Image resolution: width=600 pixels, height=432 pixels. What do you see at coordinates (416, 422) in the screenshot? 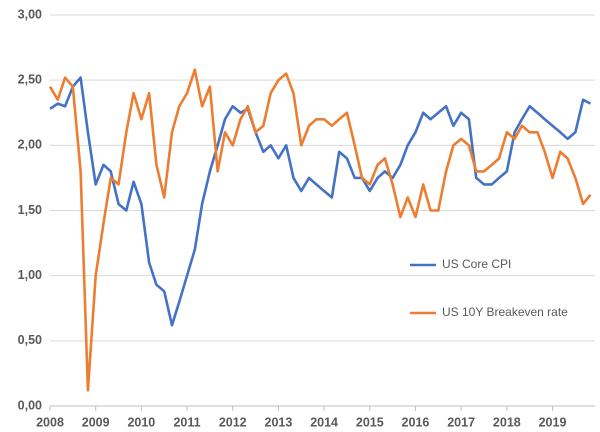
I see `x-tick-label: 2016` at bounding box center [416, 422].